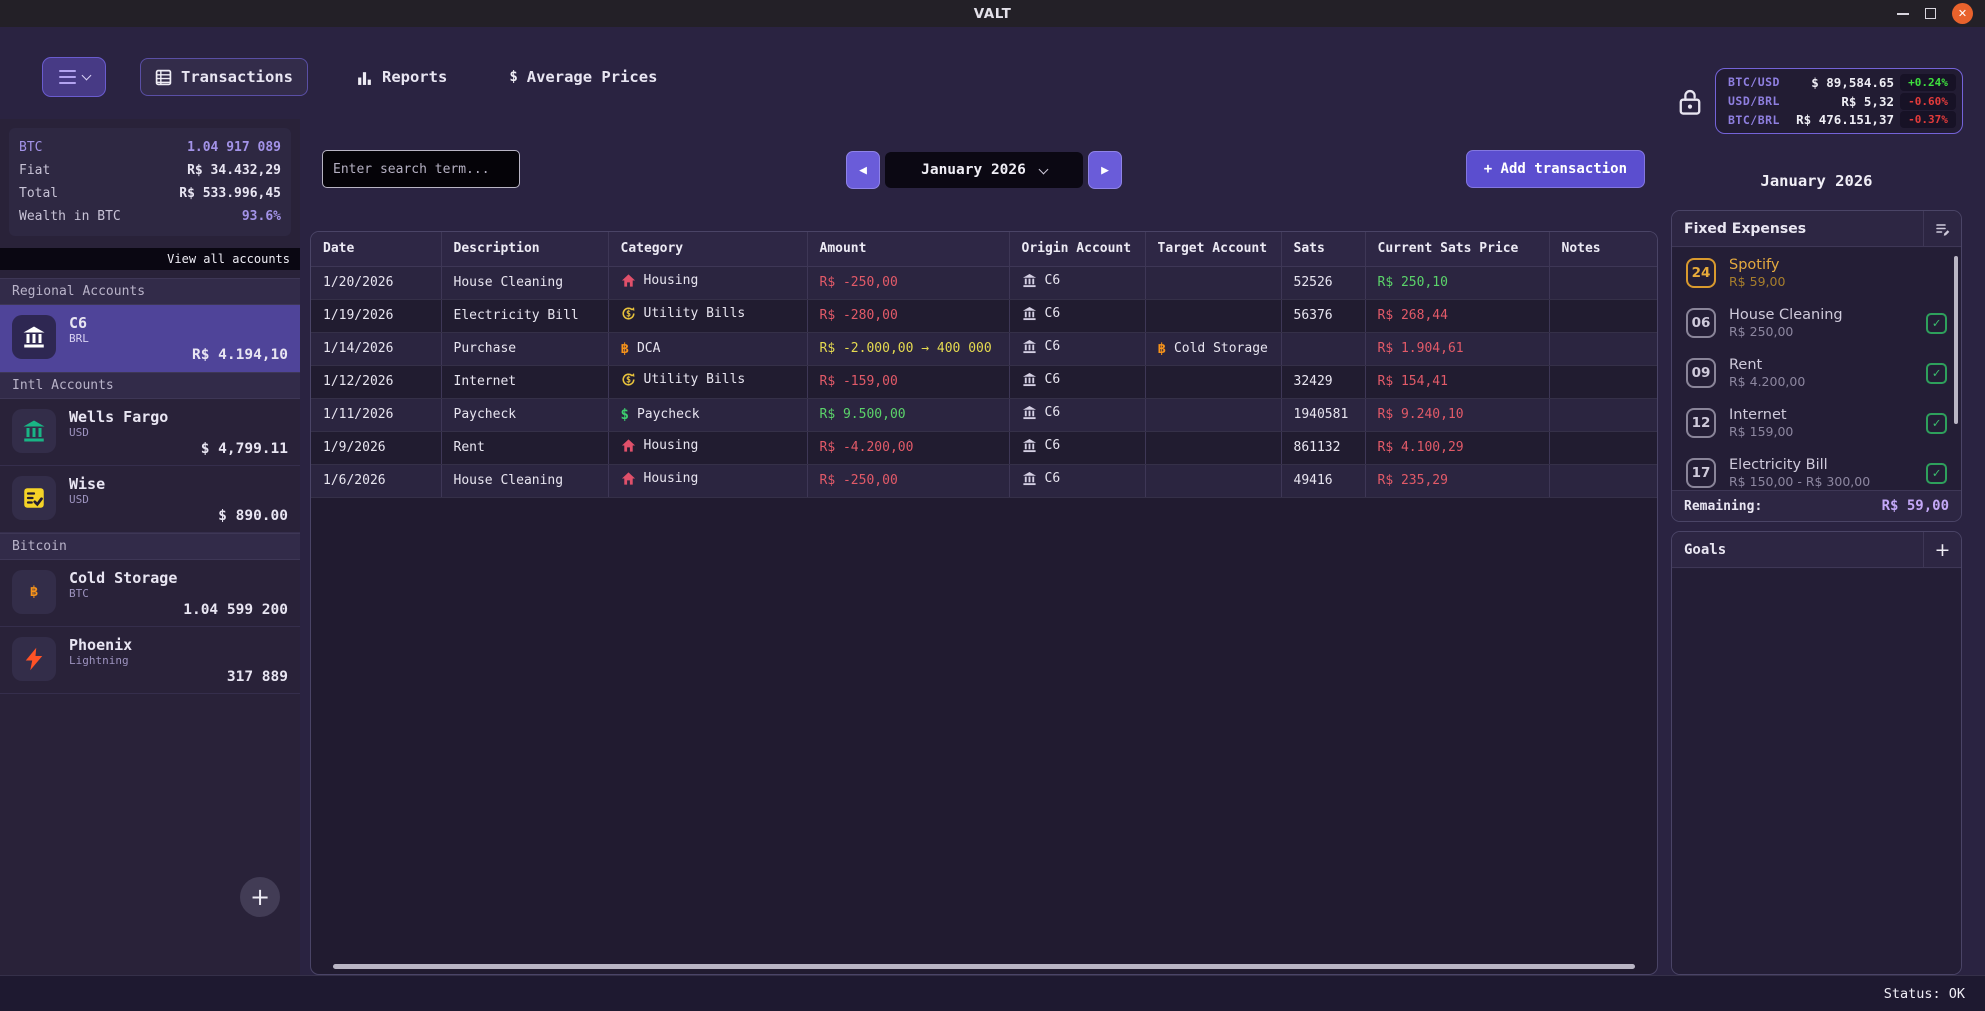  I want to click on tx-sats, so click(1322, 349).